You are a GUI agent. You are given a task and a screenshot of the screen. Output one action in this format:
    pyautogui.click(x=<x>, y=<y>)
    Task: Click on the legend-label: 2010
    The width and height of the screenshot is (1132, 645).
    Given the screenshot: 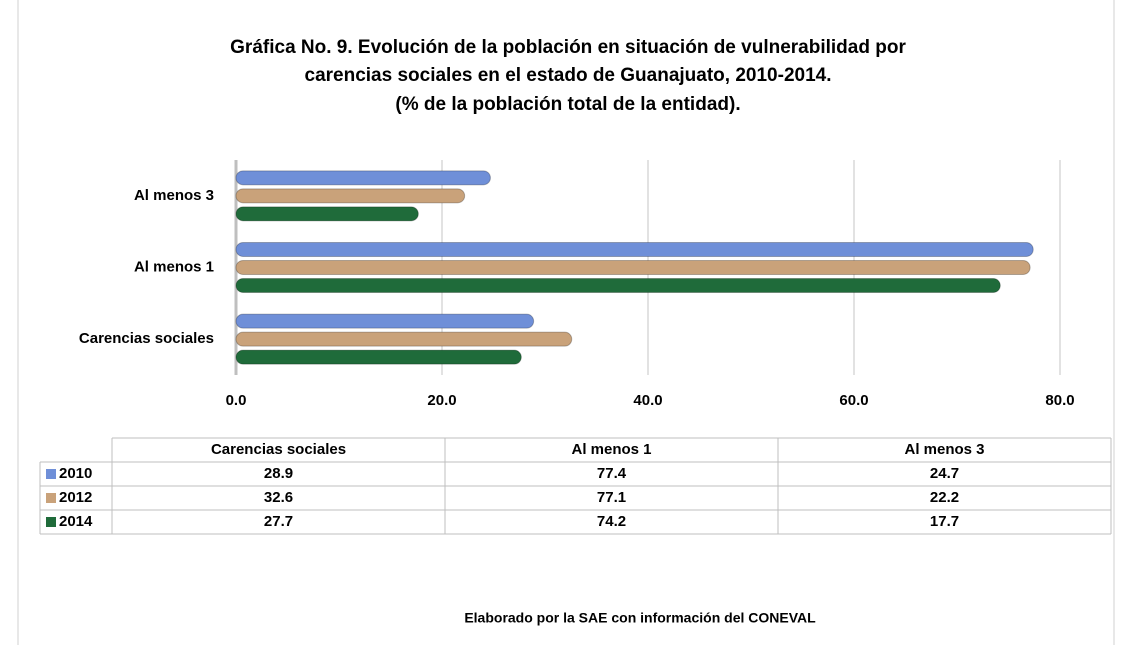 What is the action you would take?
    pyautogui.click(x=75, y=473)
    